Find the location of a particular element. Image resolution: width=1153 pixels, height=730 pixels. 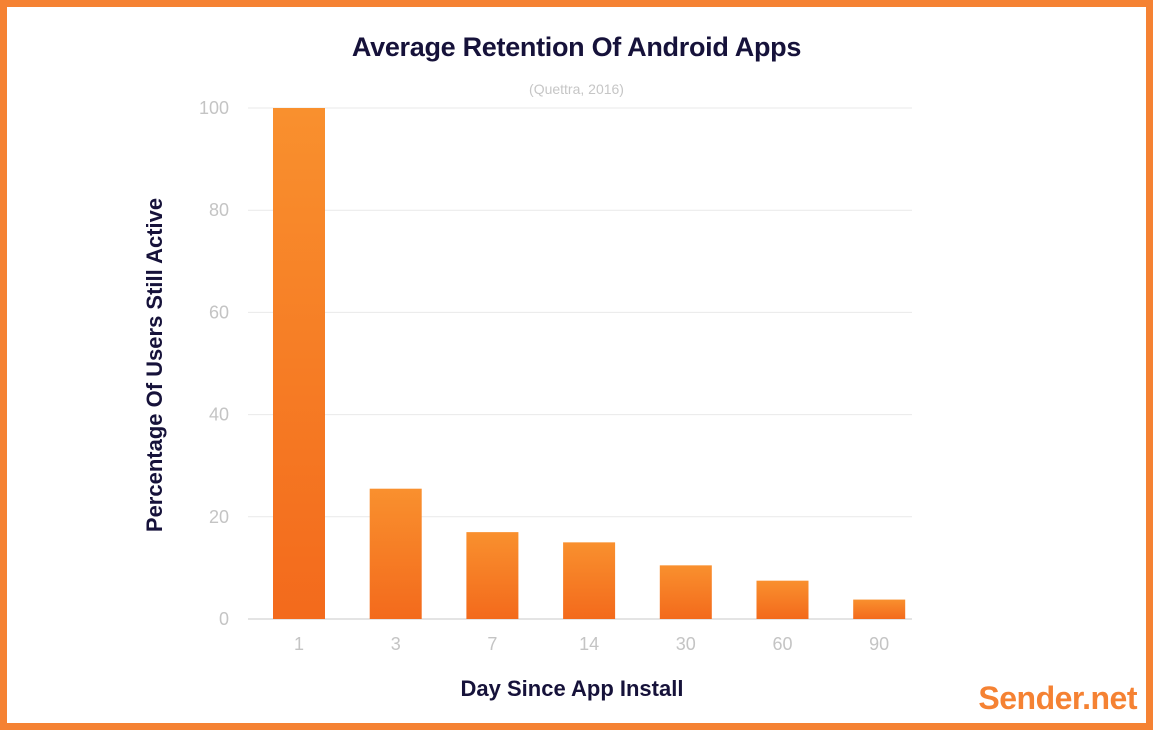

x-axis-ticks: 1 3 7 14 30 60 90 is located at coordinates (591, 644).